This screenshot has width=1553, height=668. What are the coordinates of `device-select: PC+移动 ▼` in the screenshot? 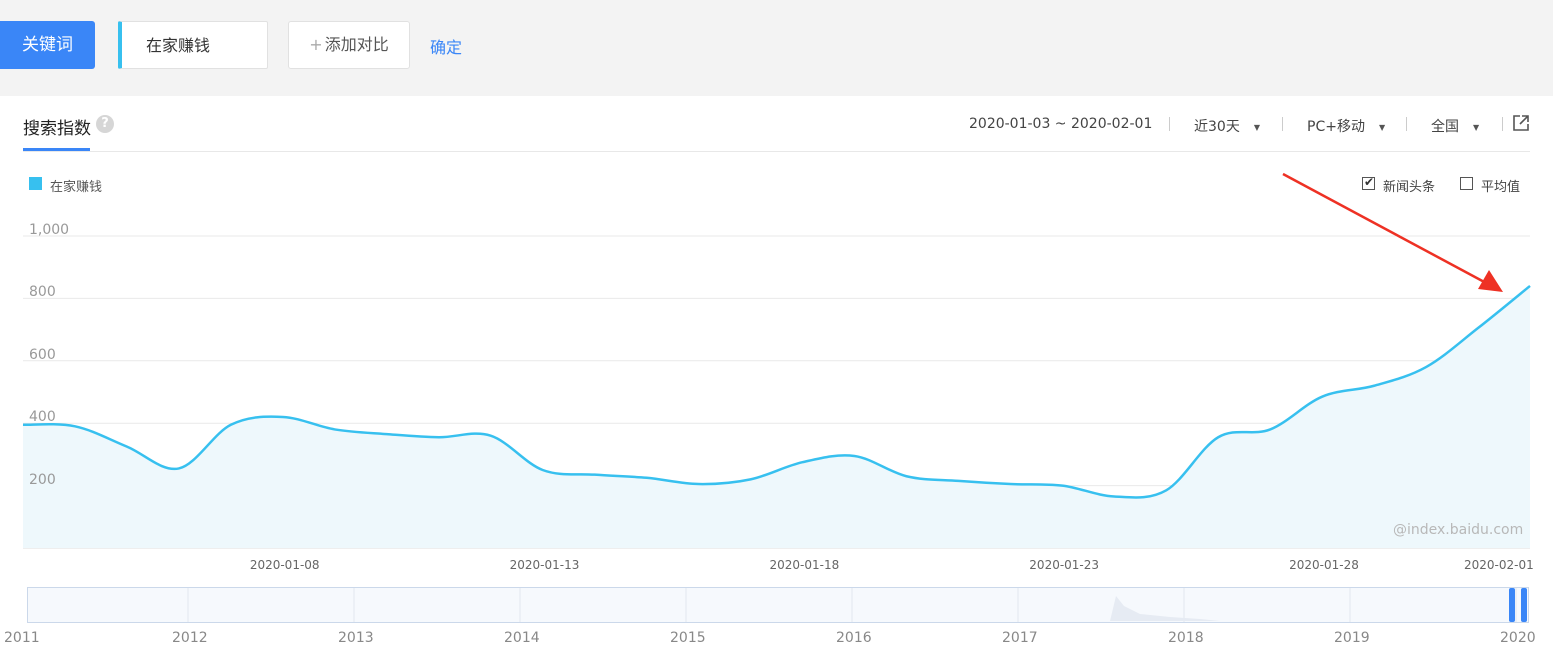 It's located at (1346, 126).